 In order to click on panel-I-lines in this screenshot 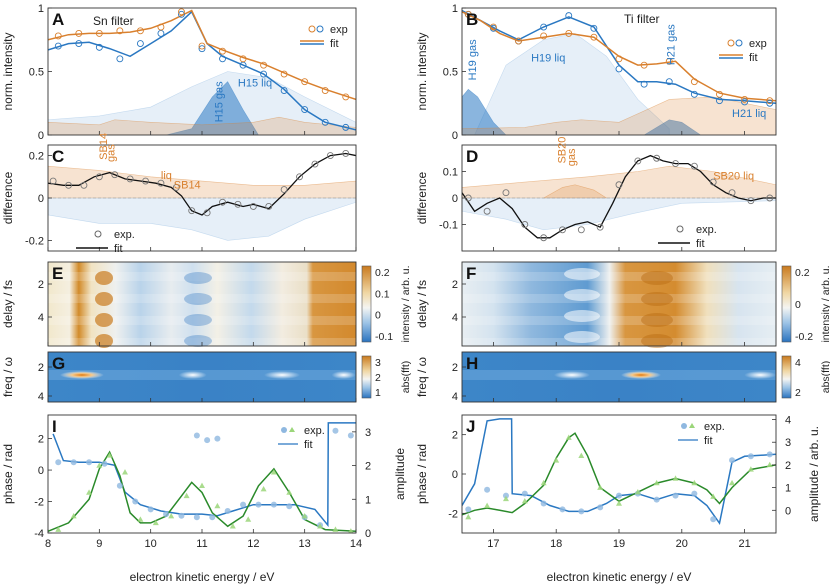, I will do `click(202, 477)`.